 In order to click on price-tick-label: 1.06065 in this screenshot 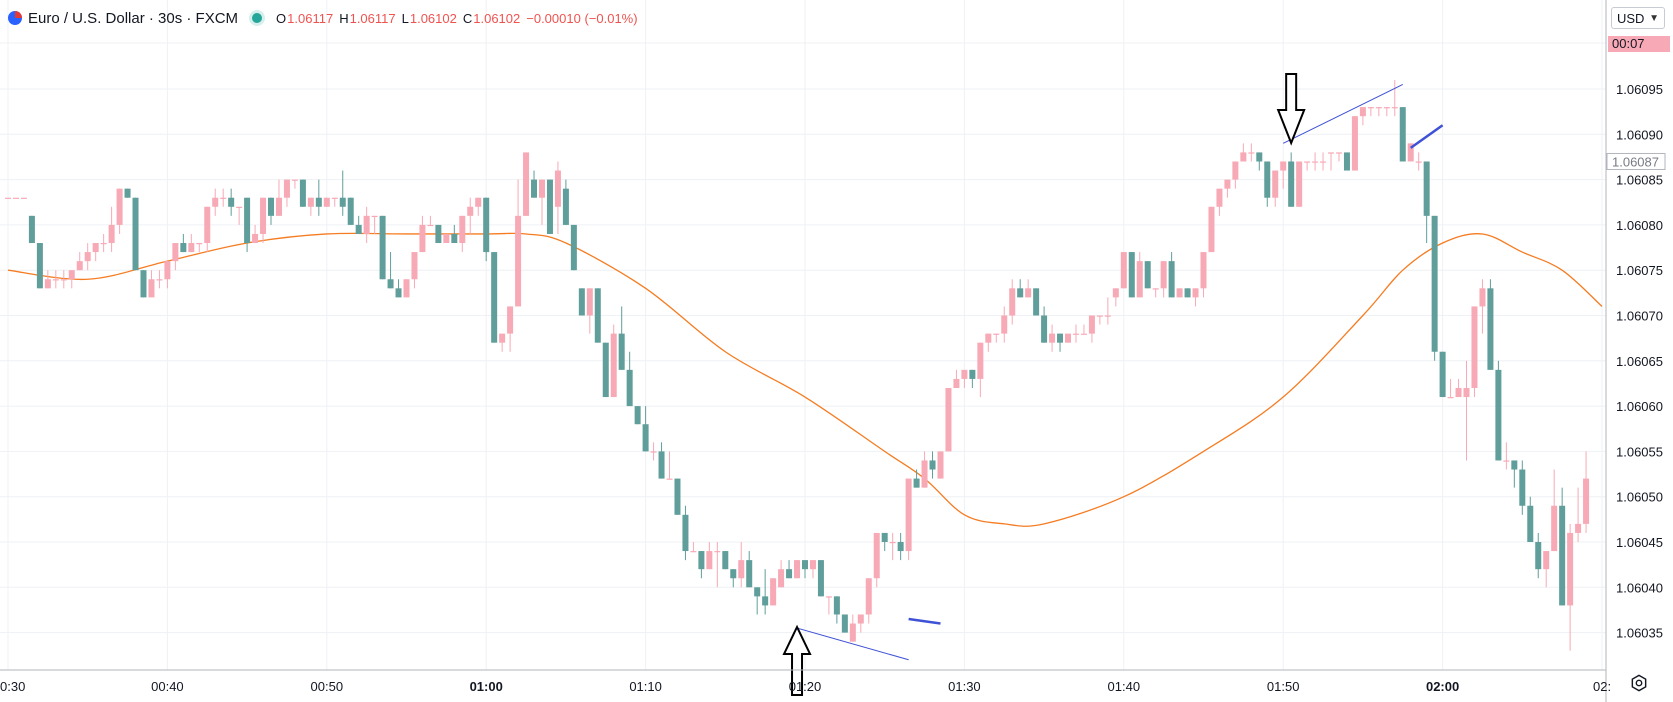, I will do `click(1639, 361)`.